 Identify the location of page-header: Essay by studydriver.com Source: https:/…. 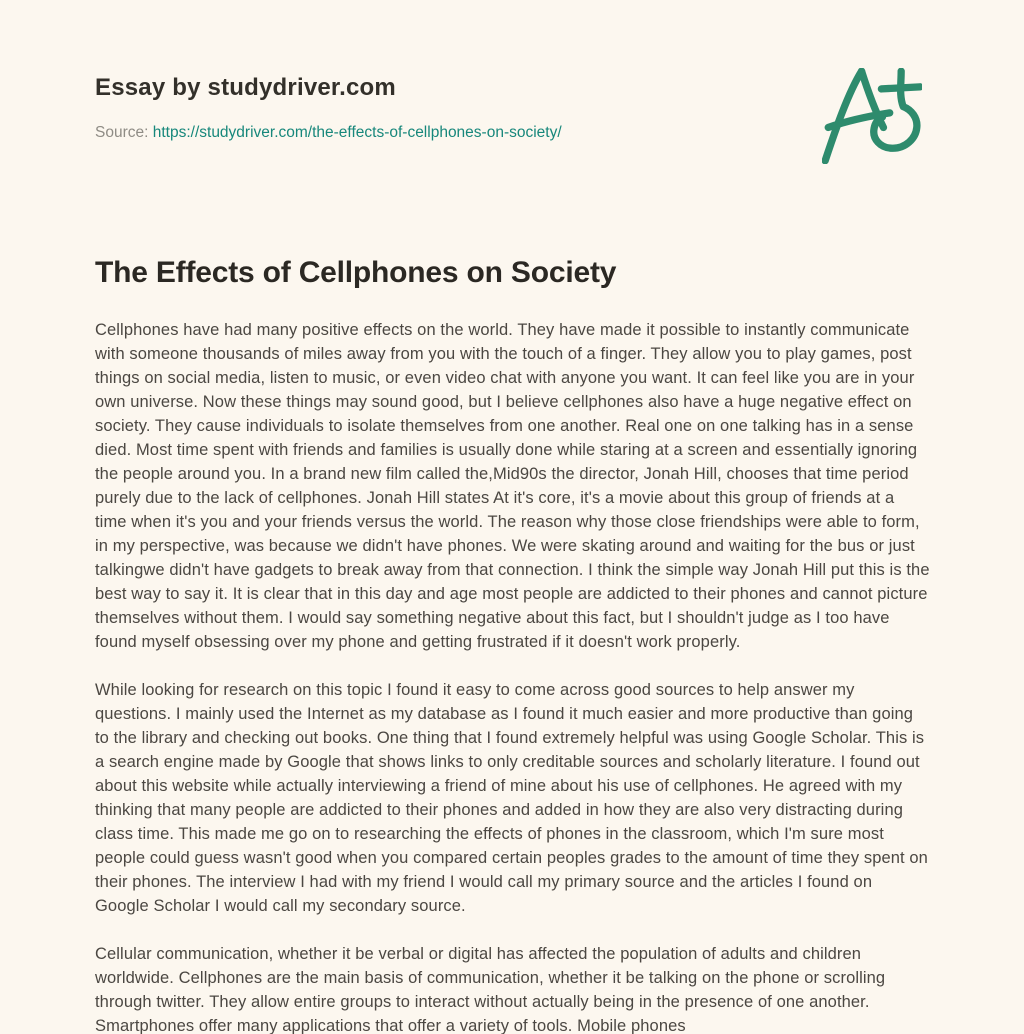
(455, 108).